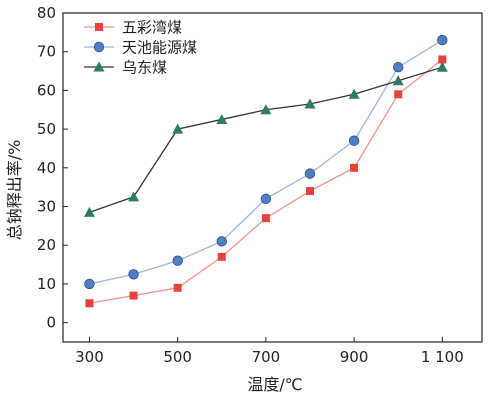  I want to click on y-tick-label: 80, so click(46, 13).